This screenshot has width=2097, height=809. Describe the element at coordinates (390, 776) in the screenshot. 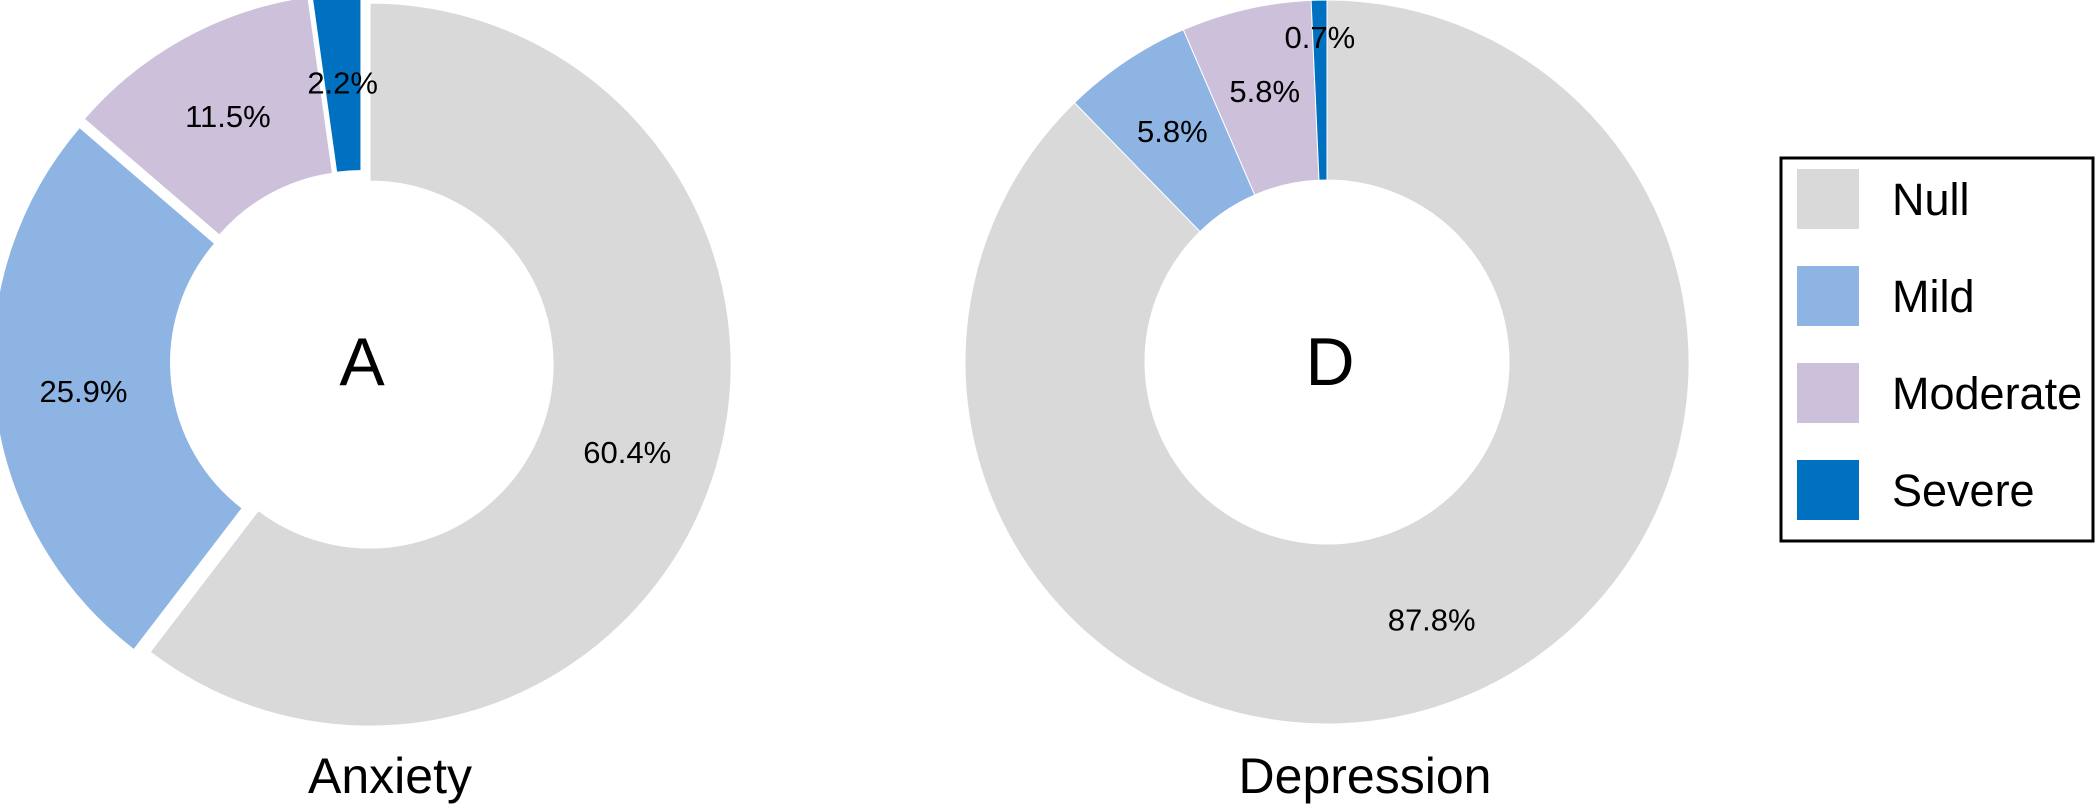

I see `chart-caption-anxiety: Anxiety` at that location.